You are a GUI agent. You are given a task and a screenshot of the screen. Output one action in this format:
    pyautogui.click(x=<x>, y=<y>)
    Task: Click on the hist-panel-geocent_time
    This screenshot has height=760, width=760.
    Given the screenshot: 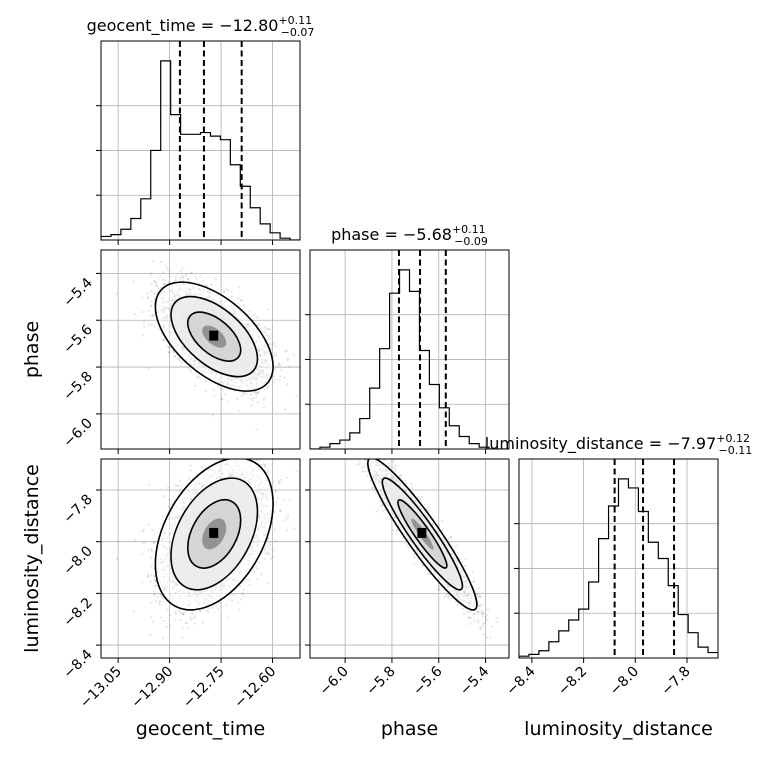 What is the action you would take?
    pyautogui.click(x=198, y=142)
    